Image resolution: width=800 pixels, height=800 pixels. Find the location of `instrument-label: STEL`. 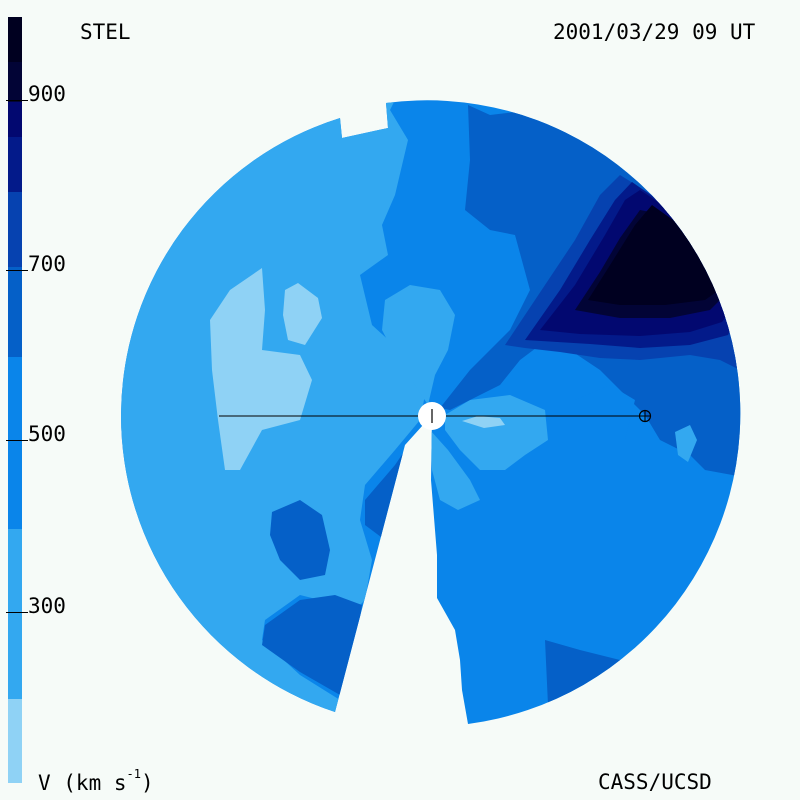

instrument-label: STEL is located at coordinates (105, 32).